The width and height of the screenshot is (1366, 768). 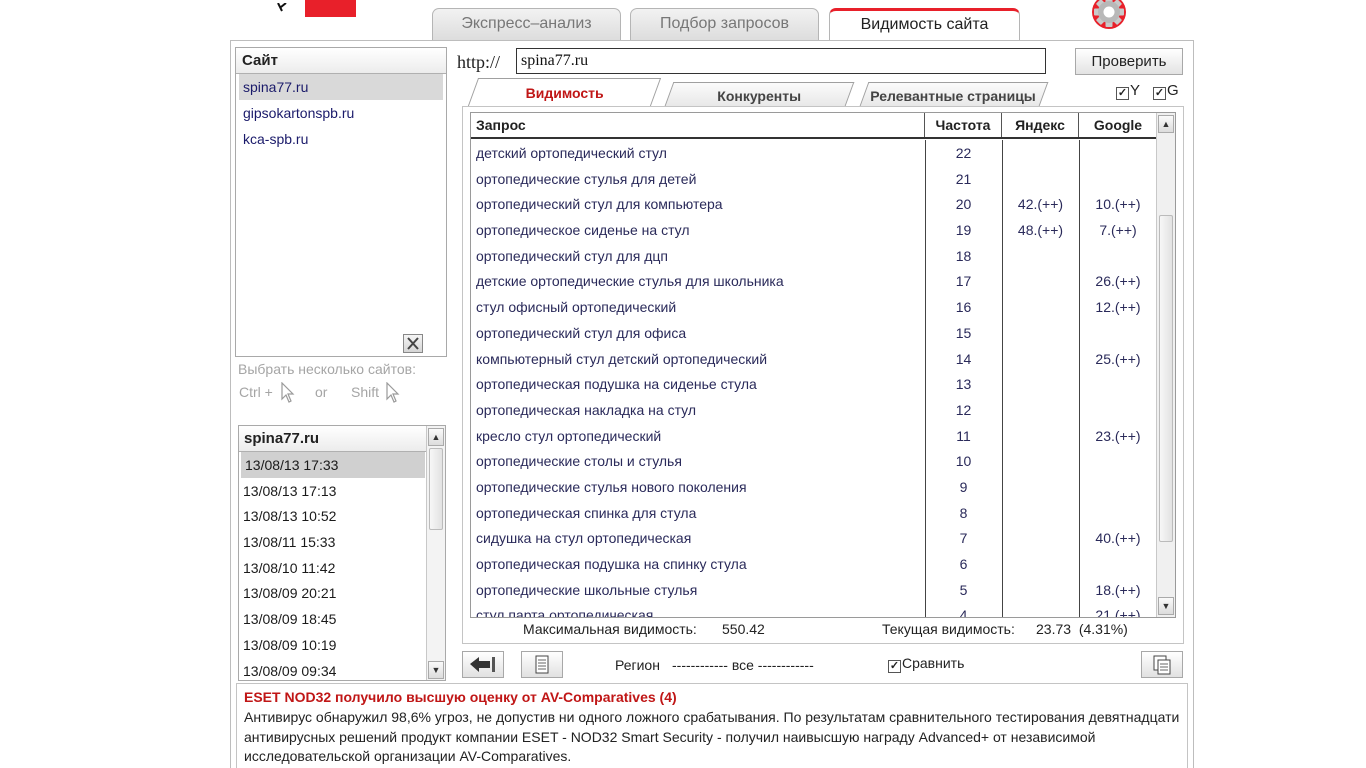 I want to click on history-list-item: 13/08/09 09:34, so click(x=290, y=670).